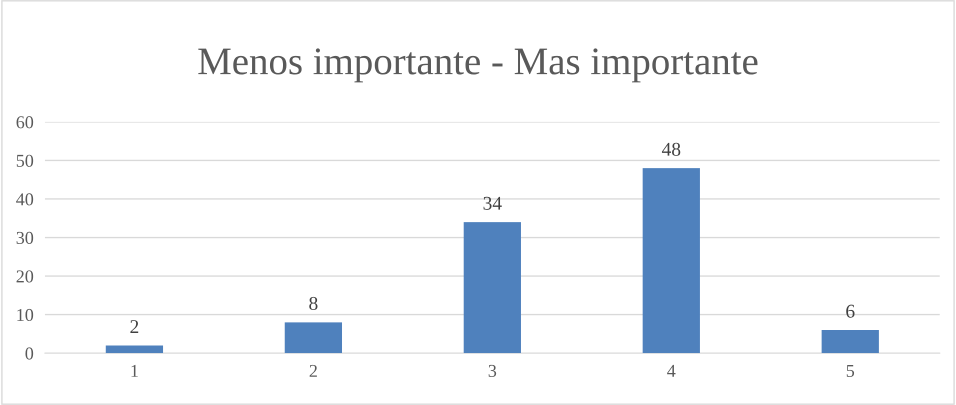  Describe the element at coordinates (25, 276) in the screenshot. I see `y-tick-label: 20` at that location.